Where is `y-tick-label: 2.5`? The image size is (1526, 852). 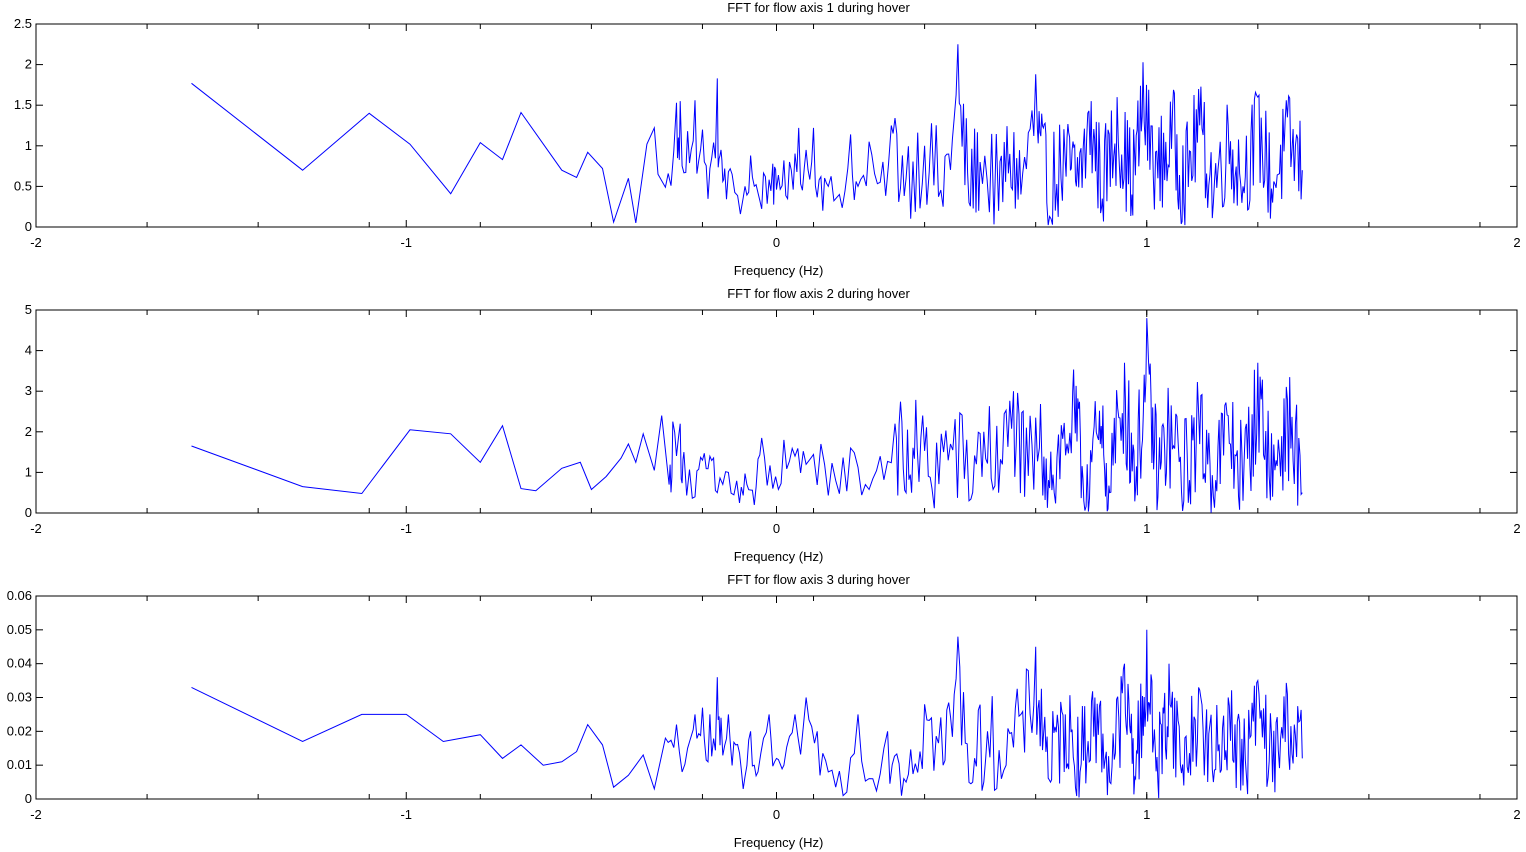
y-tick-label: 2.5 is located at coordinates (23, 23).